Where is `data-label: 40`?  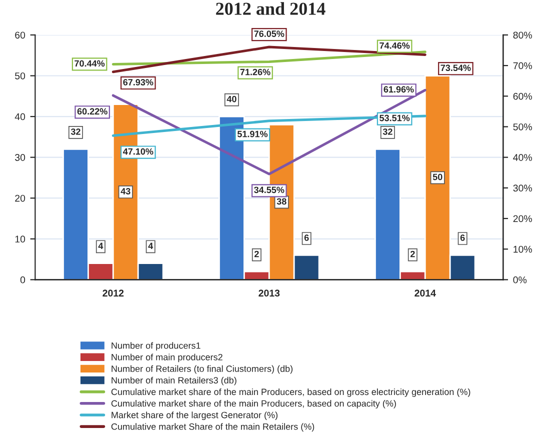 data-label: 40 is located at coordinates (231, 99).